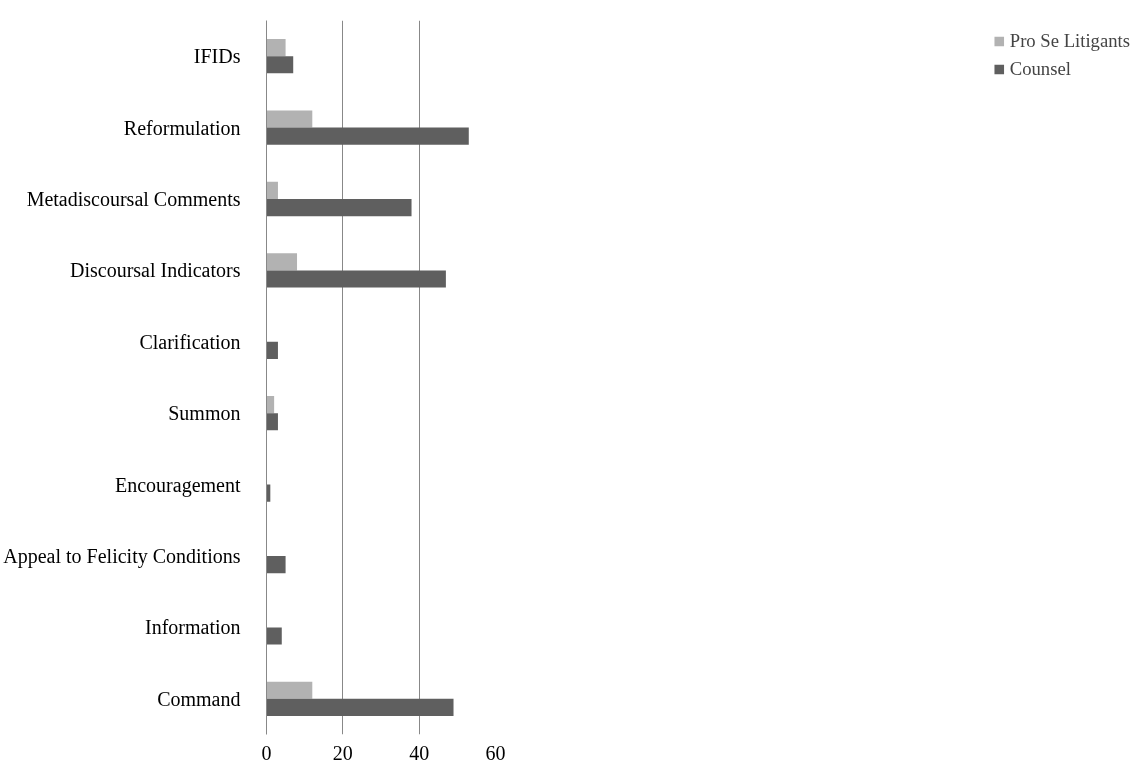 The height and width of the screenshot is (768, 1145). I want to click on x-tick-label: 20, so click(342, 752).